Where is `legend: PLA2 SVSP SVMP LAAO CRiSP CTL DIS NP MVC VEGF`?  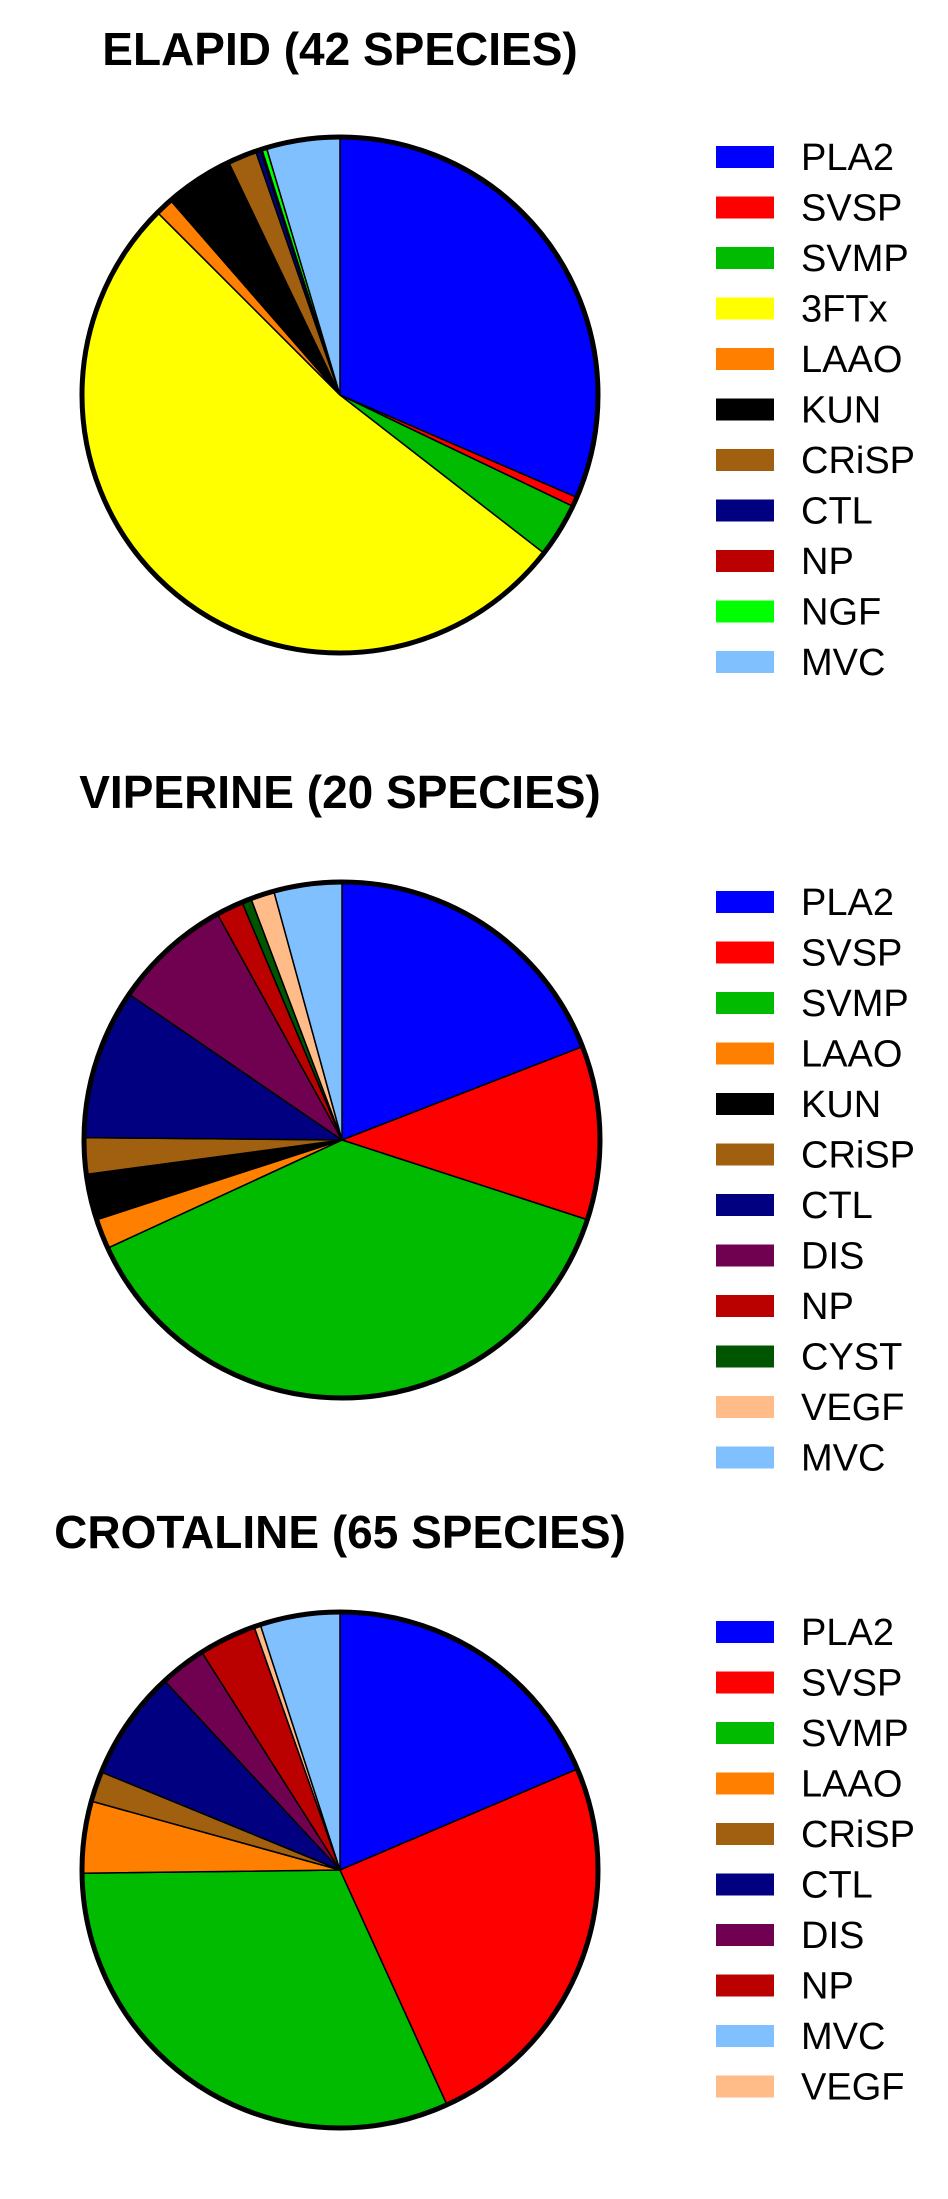
legend: PLA2 SVSP SVMP LAAO CRiSP CTL DIS NP MVC VEGF is located at coordinates (815, 1860).